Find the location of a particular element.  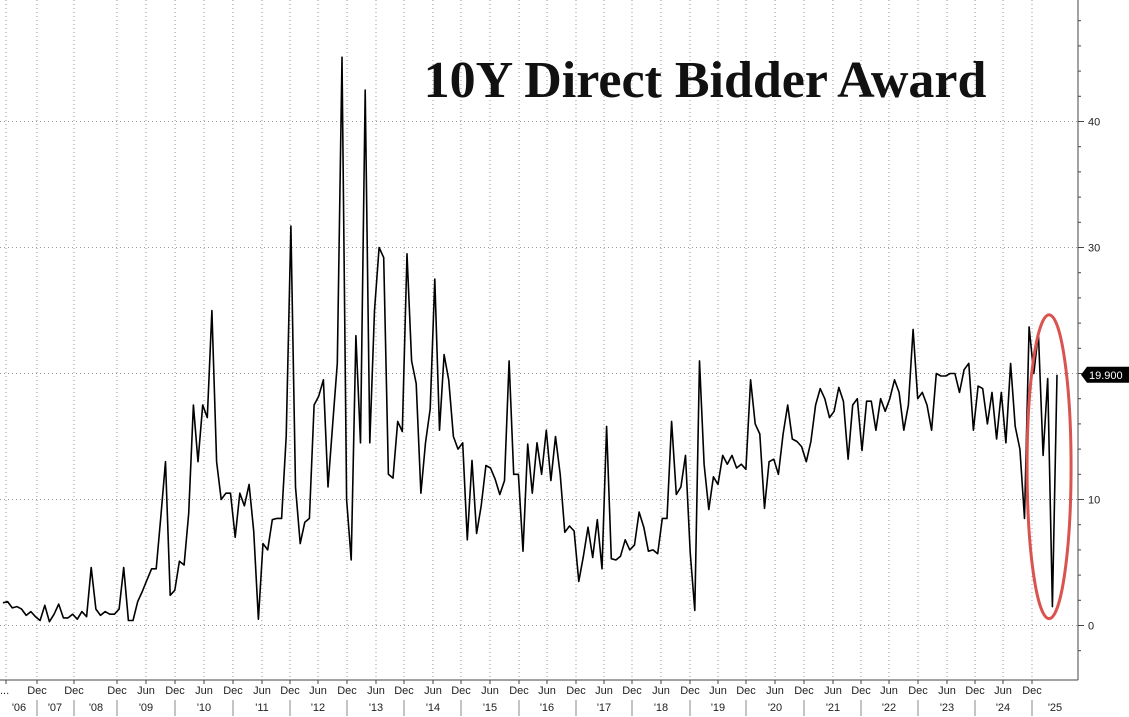

x-year-label: '17 is located at coordinates (604, 708).